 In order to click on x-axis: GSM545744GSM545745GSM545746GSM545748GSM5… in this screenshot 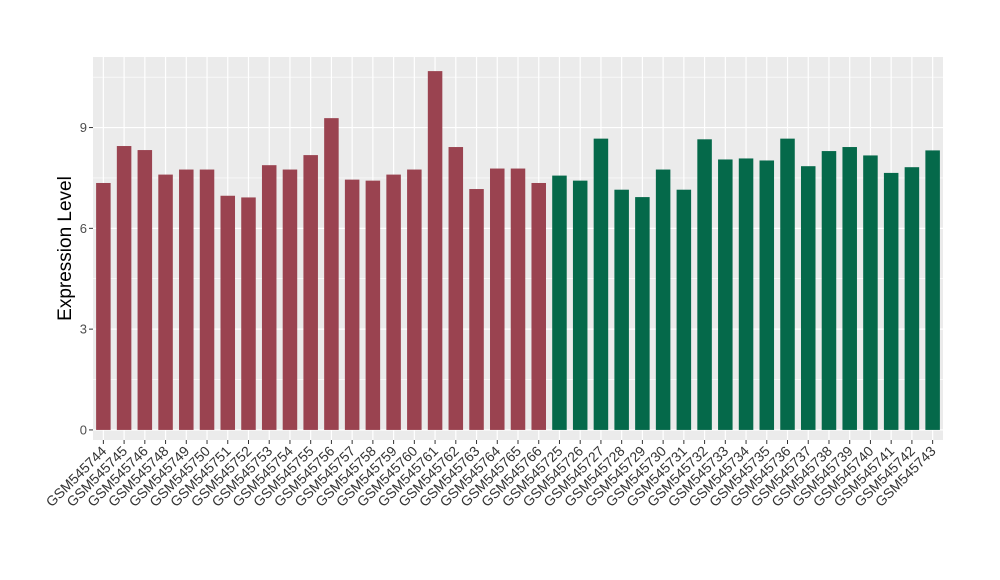, I will do `click(491, 475)`.